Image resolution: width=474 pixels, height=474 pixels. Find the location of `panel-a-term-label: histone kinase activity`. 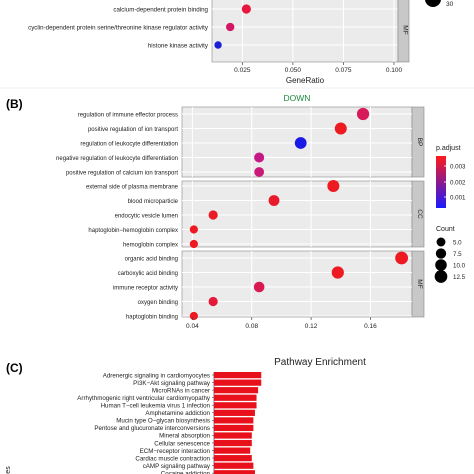

panel-a-term-label: histone kinase activity is located at coordinates (178, 46).